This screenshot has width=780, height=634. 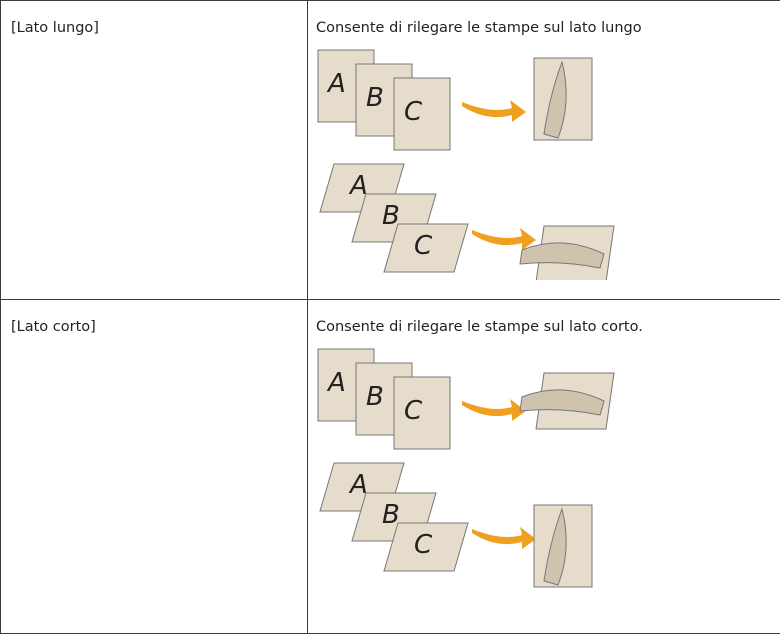 I want to click on option-label: [Lato corto], so click(x=154, y=317).